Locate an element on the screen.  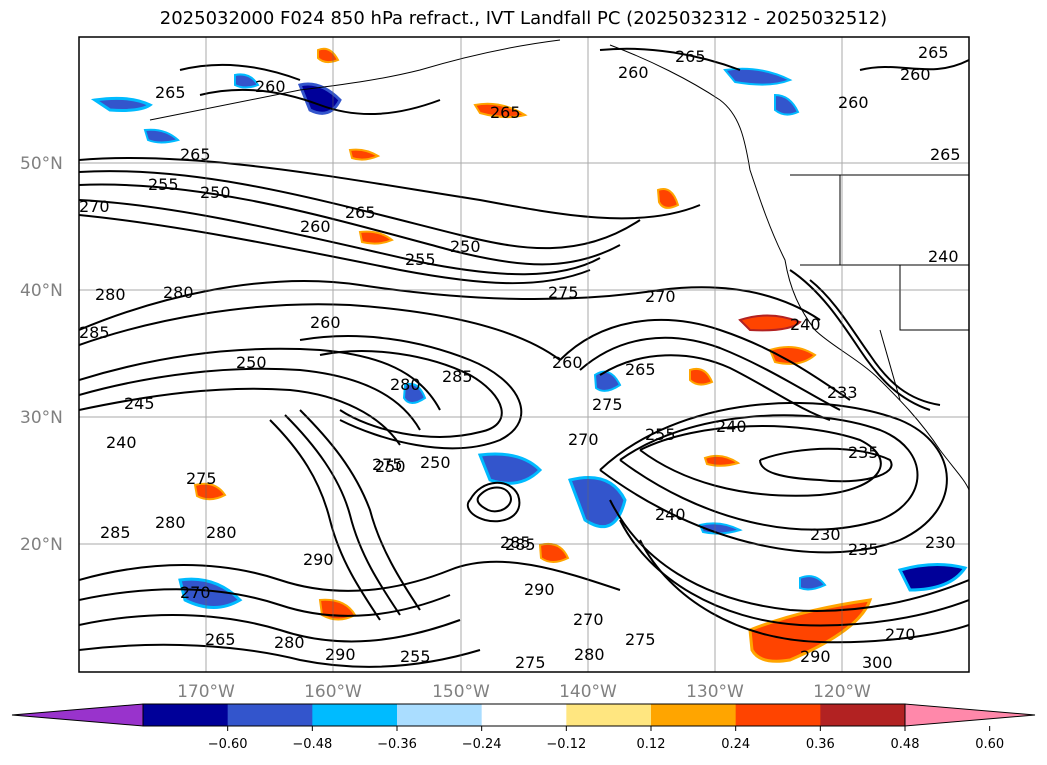
colorbar-tick-label: −0.36 is located at coordinates (397, 744).